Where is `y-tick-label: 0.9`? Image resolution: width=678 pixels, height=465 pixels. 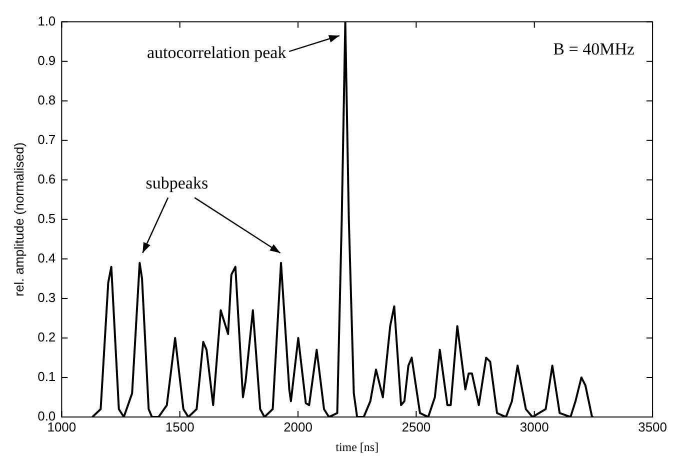 y-tick-label: 0.9 is located at coordinates (47, 60).